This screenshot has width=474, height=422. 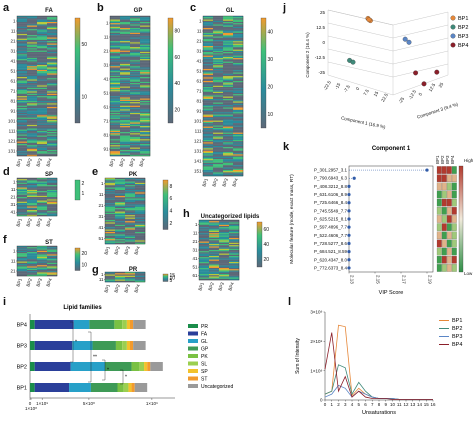 What do you see at coordinates (331, 243) in the screenshot?
I see `vip-feature-label: P_728.5277_8.6` at bounding box center [331, 243].